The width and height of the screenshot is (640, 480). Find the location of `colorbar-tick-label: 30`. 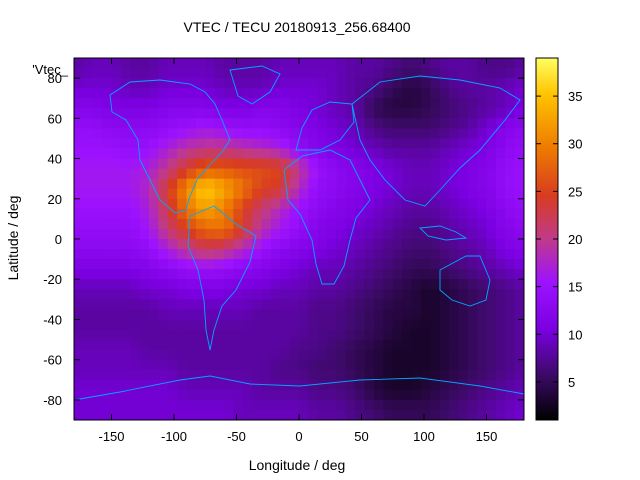

colorbar-tick-label: 30 is located at coordinates (575, 144).